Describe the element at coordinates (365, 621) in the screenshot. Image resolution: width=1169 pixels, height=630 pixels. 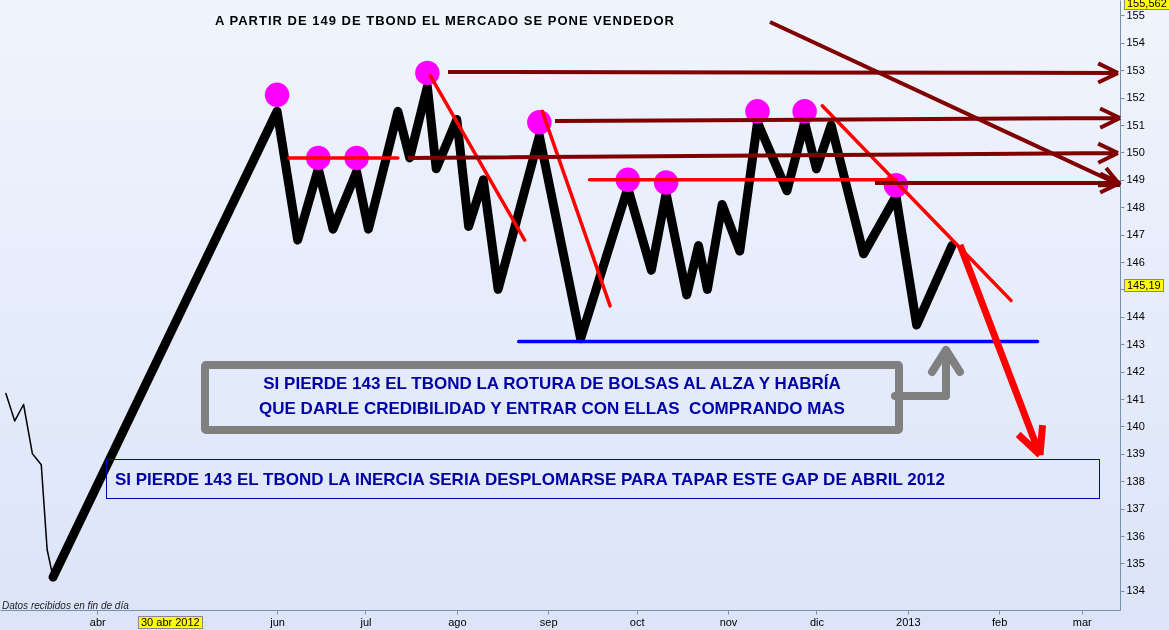
I see `x-tick-label: jul` at that location.